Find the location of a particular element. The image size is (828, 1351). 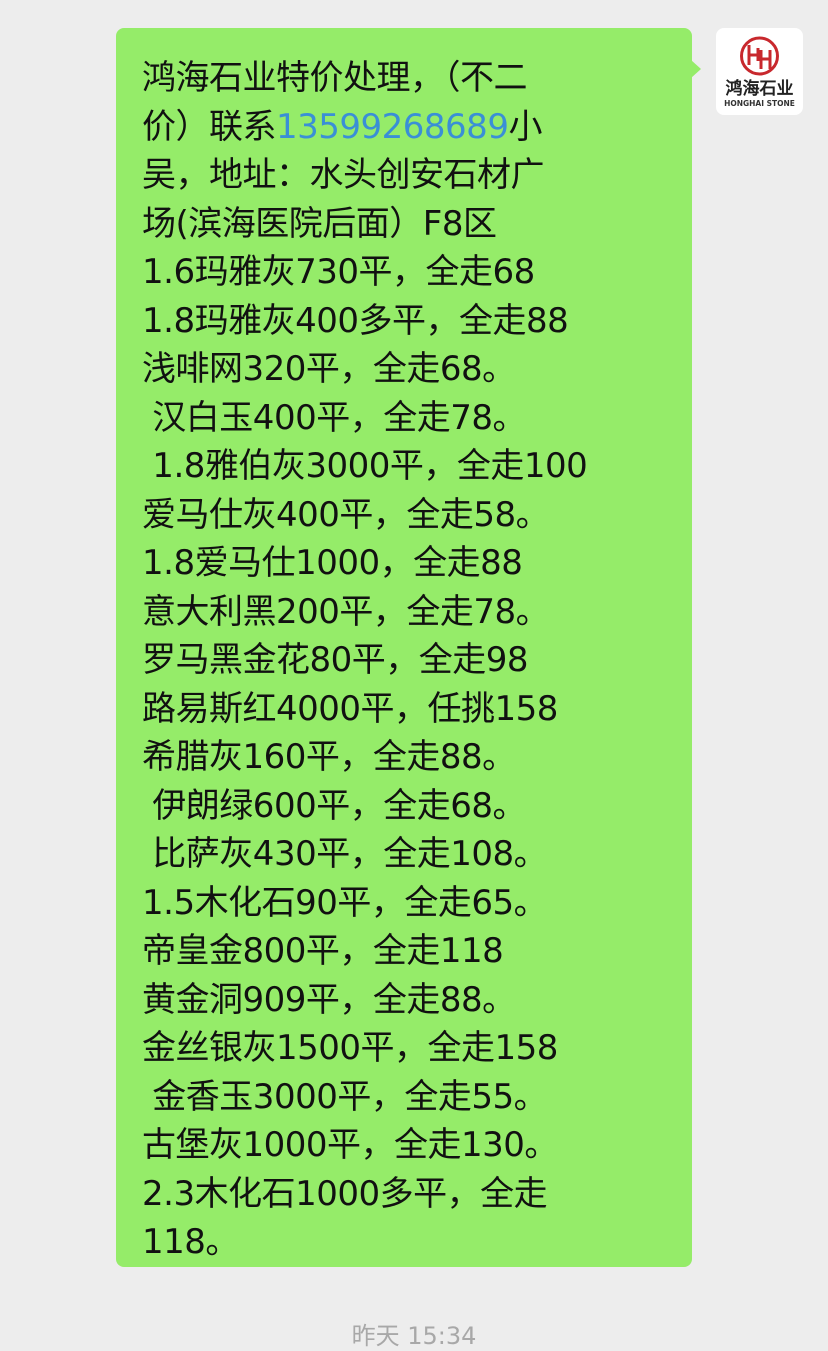

message-line: 场(滨海医院后面）F8区 is located at coordinates (319, 223).